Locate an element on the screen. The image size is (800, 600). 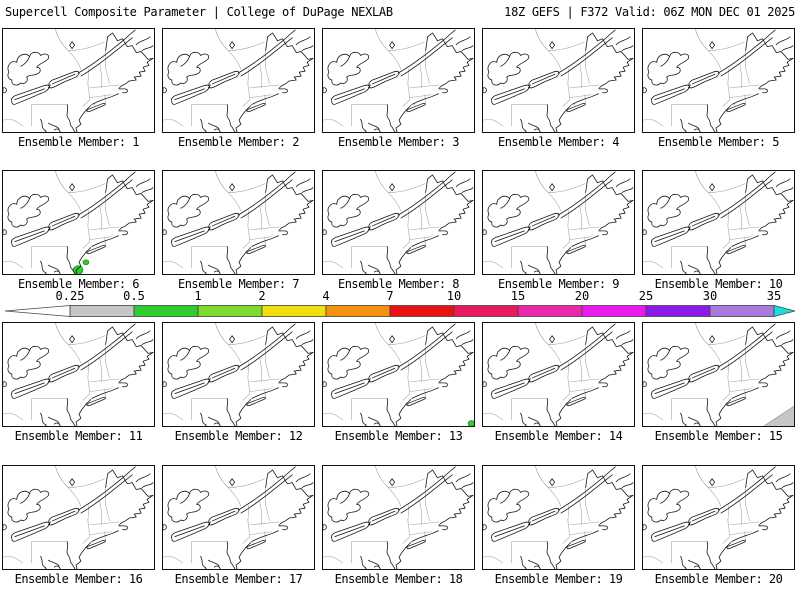
ensemble-panel-17: Ensemble Member: 17 is located at coordinates (238, 525).